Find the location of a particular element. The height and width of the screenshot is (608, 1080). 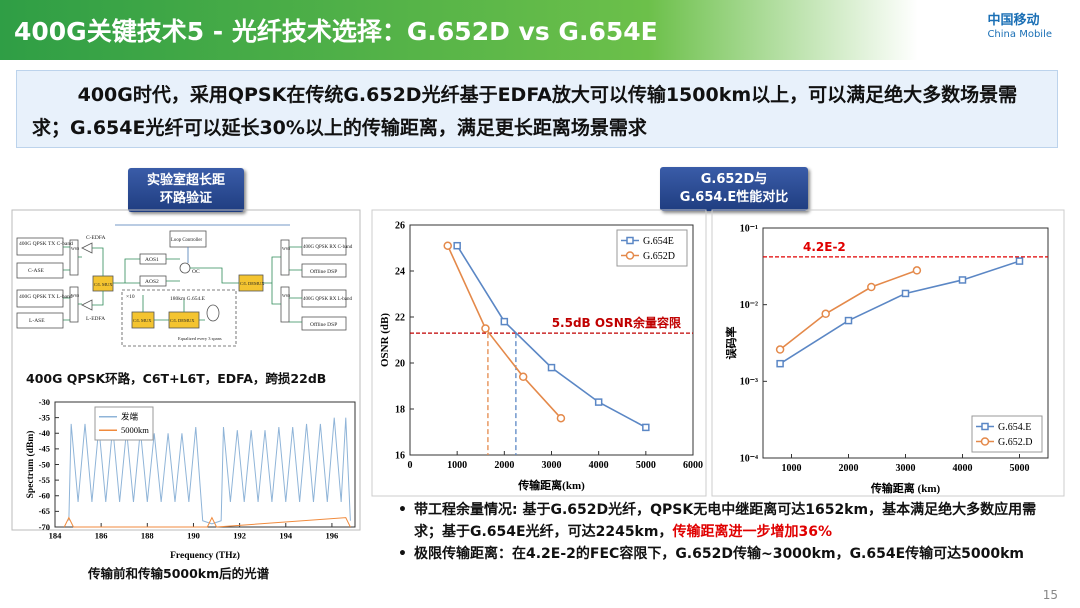

x-tick-label: 184 is located at coordinates (56, 536).